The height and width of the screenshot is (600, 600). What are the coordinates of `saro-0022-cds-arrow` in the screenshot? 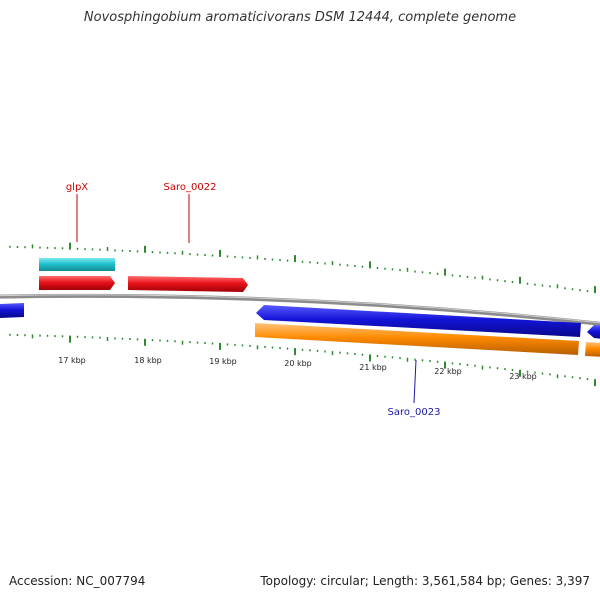 It's located at (188, 284).